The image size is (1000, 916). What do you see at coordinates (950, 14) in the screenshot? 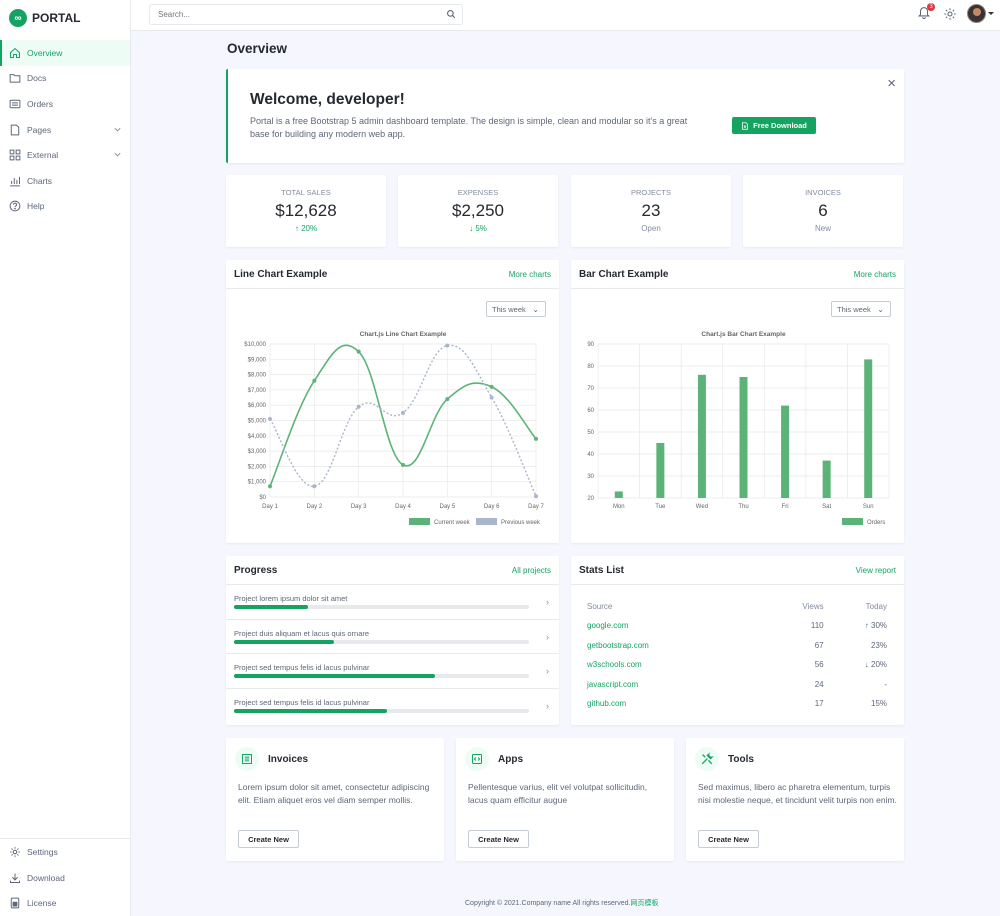
I see `settings-gear-icon` at bounding box center [950, 14].